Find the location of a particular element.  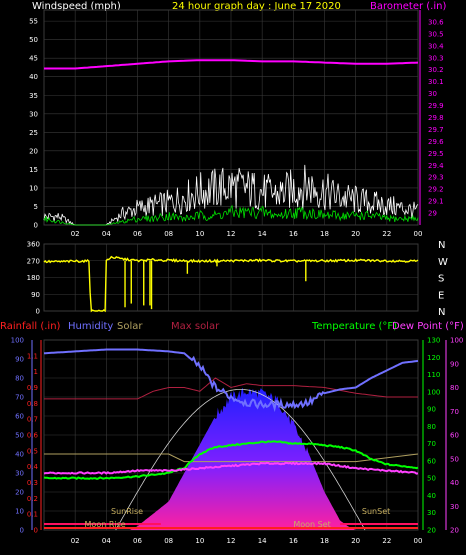

solar-series is located at coordinates (231, 458).